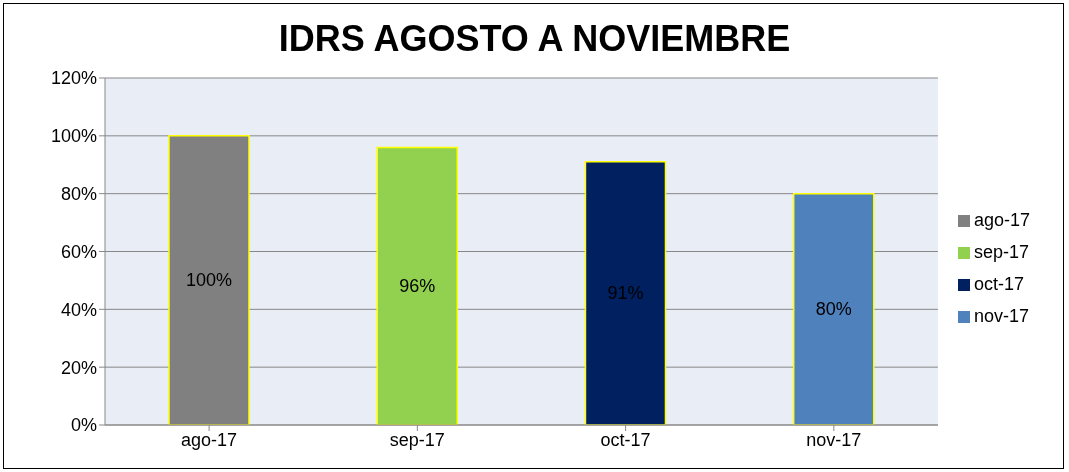 Image resolution: width=1069 pixels, height=472 pixels. What do you see at coordinates (78, 309) in the screenshot?
I see `y-tick-label: 40%` at bounding box center [78, 309].